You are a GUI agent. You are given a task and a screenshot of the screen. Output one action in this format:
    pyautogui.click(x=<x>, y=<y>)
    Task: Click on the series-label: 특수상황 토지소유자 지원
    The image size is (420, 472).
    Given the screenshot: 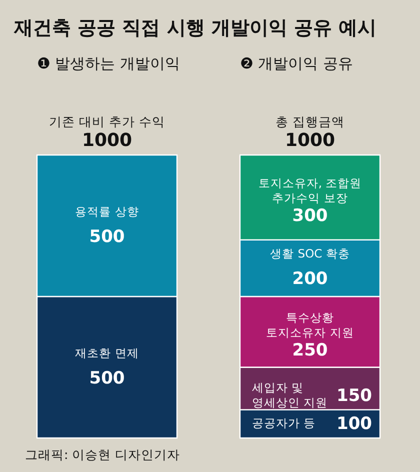 What is the action you would take?
    pyautogui.click(x=310, y=325)
    